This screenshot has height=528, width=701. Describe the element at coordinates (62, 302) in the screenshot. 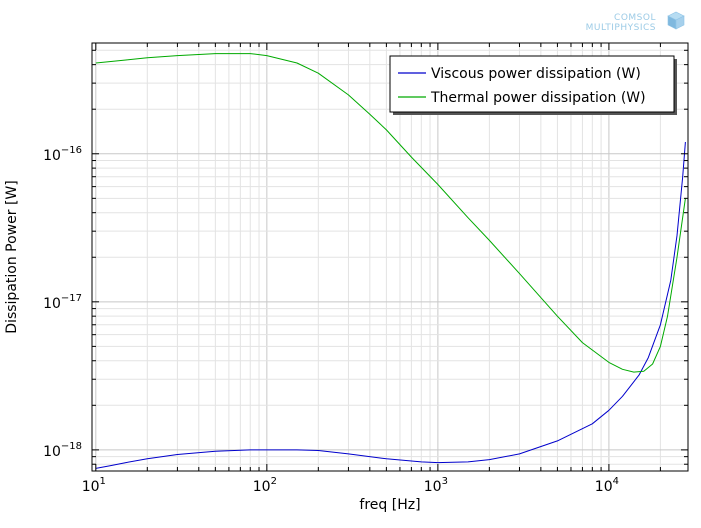

I see `y-tick-label: 10−17` at that location.